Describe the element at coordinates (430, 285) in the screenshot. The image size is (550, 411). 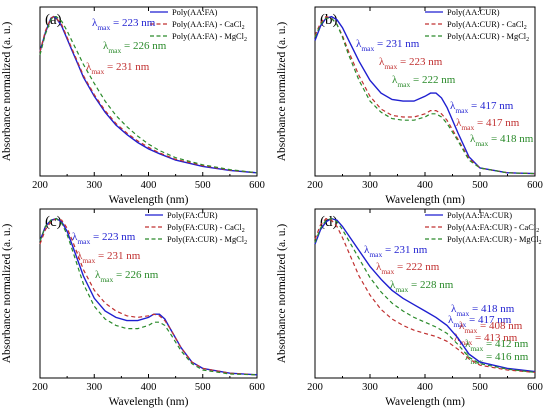
I see `lambda-value: = 228 nm` at that location.